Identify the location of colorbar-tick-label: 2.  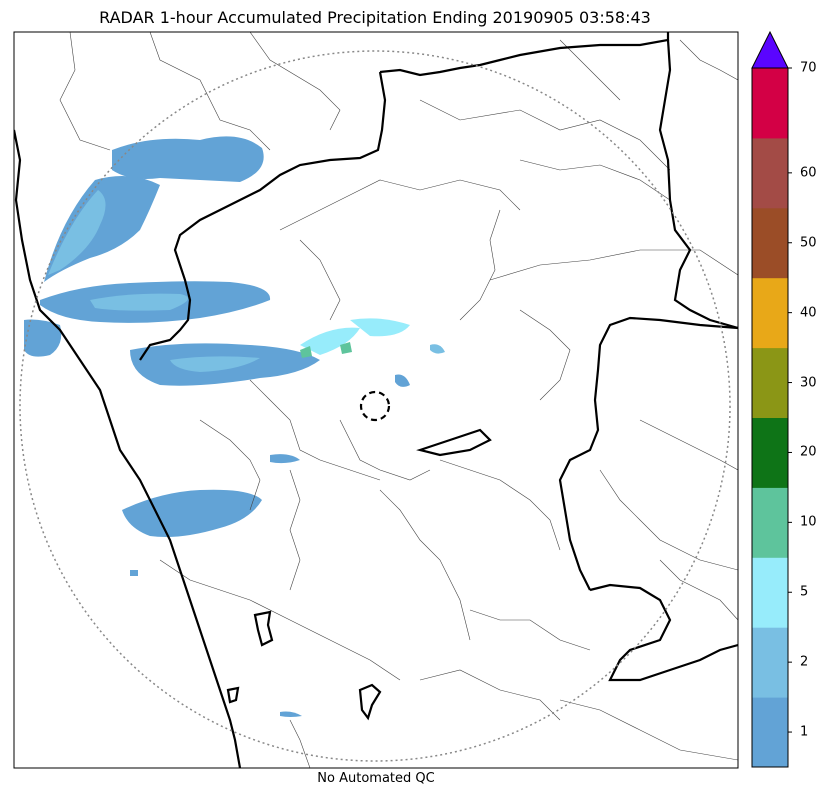
(804, 662).